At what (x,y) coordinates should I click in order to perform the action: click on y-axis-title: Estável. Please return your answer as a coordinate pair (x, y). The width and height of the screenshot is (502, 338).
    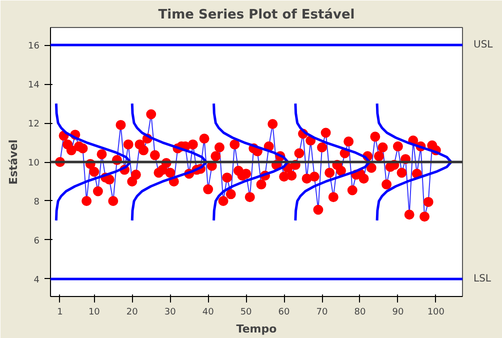
    Looking at the image, I should click on (13, 162).